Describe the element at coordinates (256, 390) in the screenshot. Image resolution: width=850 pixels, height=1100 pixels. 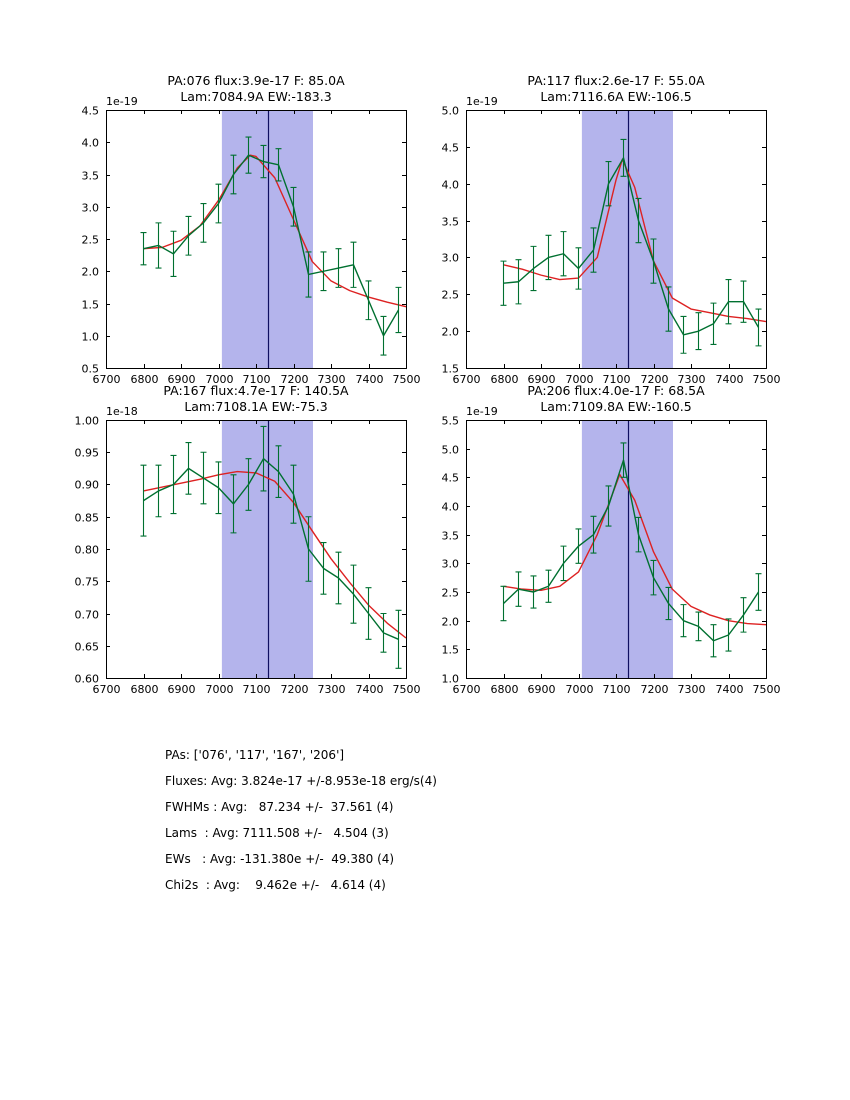
I see `subplot-3-title-line1: PA:167 flux:4.7e-17 F: 140.5A` at that location.